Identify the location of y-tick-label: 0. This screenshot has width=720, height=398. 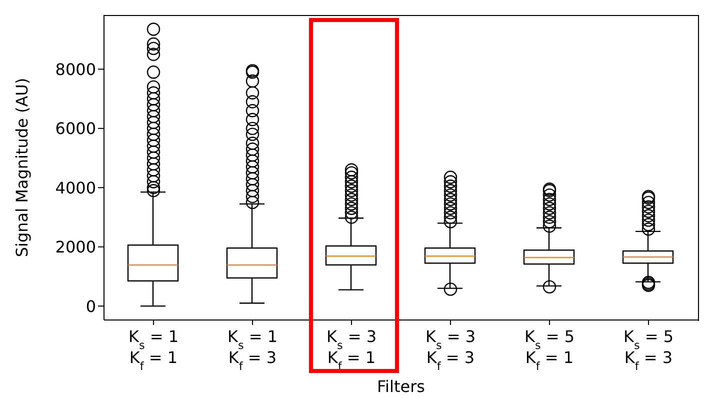
(91, 306).